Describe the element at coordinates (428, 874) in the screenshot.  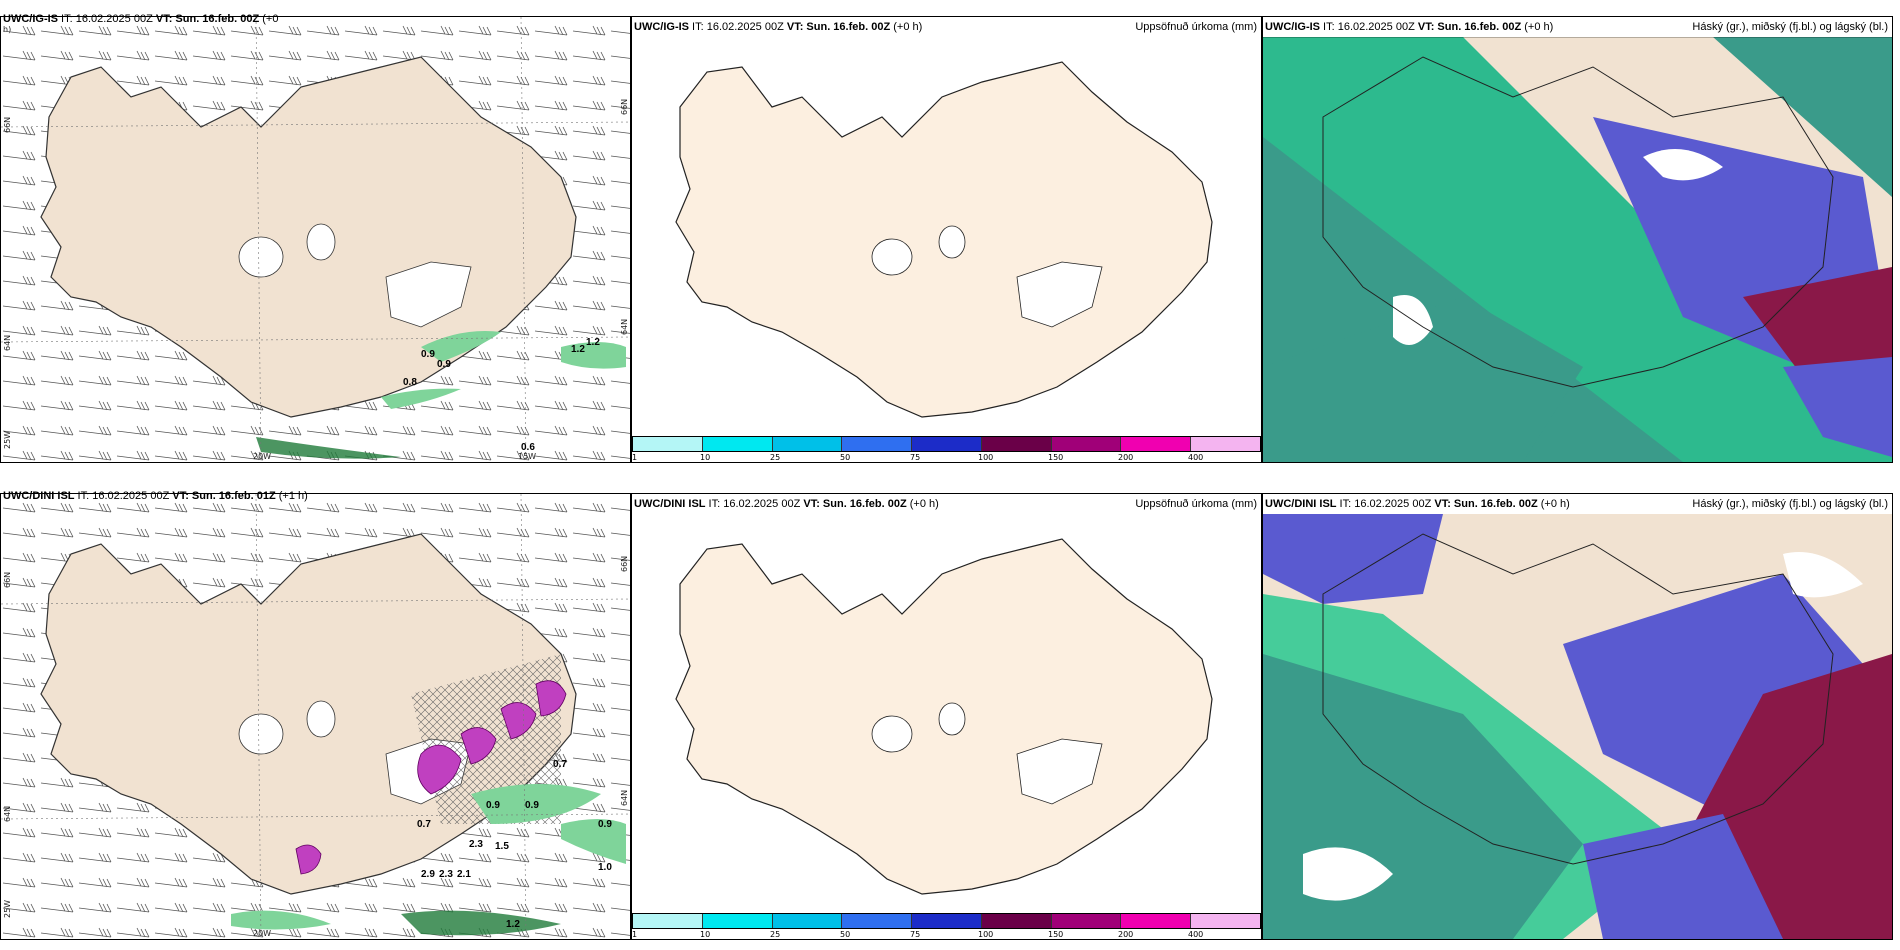
I see `value-label: 2.9` at that location.